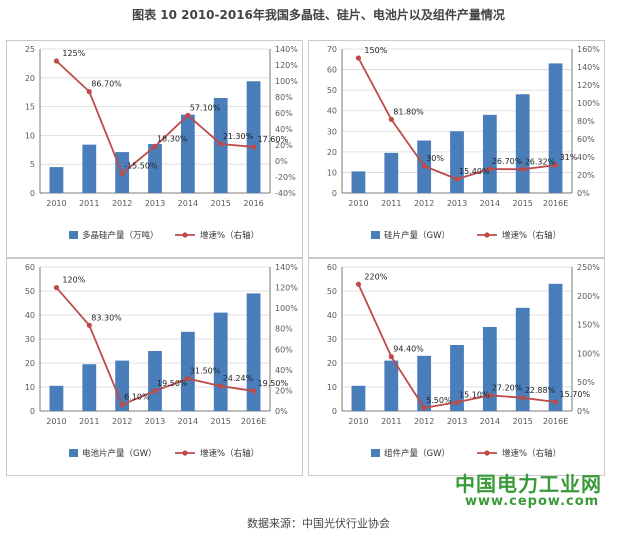  I want to click on legend-bar-label: 多晶硅产量（万吨）, so click(120, 235).